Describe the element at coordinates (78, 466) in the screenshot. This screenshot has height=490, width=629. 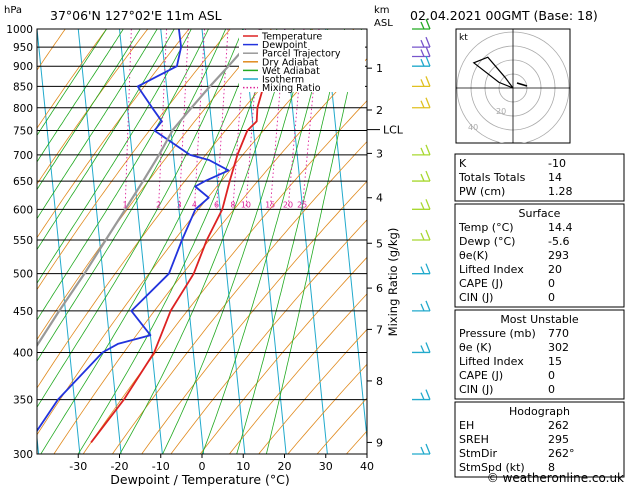
I see `temperature-tick-label: -30` at that location.